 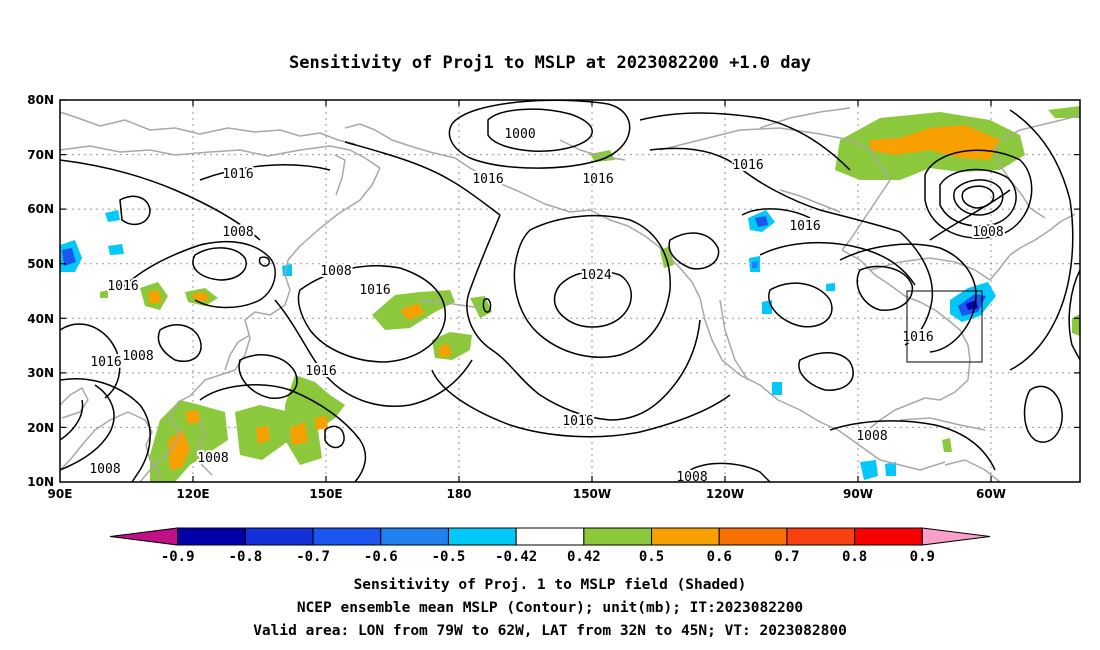 I want to click on lat-label: 60N, so click(x=40, y=209).